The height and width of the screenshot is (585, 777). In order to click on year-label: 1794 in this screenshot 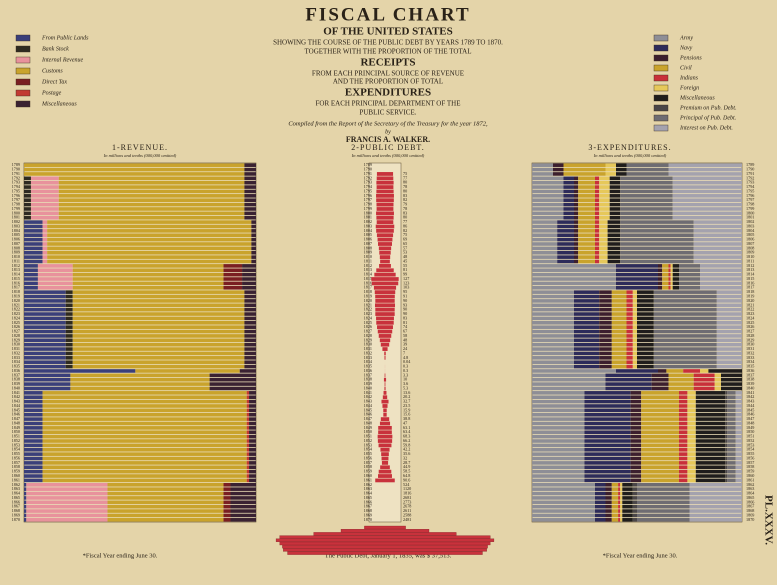, I will do `click(16, 186)`.